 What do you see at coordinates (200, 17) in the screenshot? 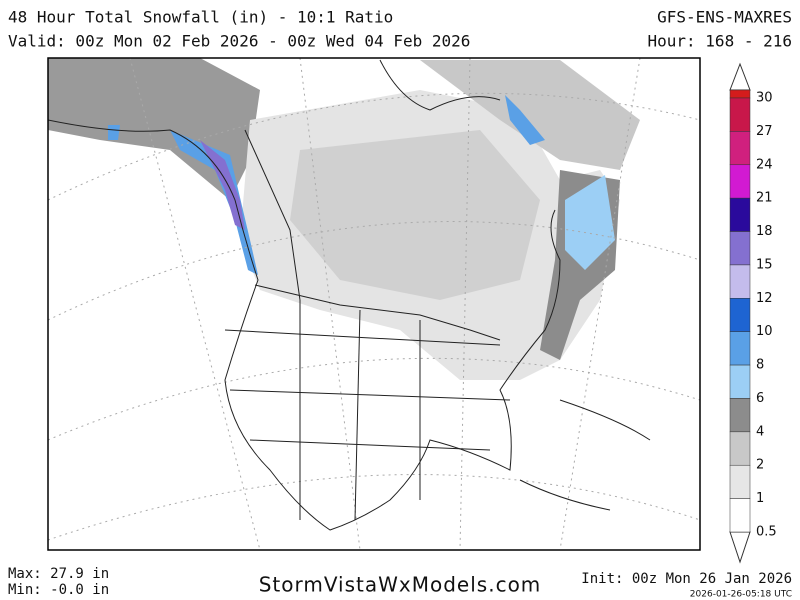
I see `title: 48 Hour Total Snowfall (in) - 10:1 Ratio` at bounding box center [200, 17].